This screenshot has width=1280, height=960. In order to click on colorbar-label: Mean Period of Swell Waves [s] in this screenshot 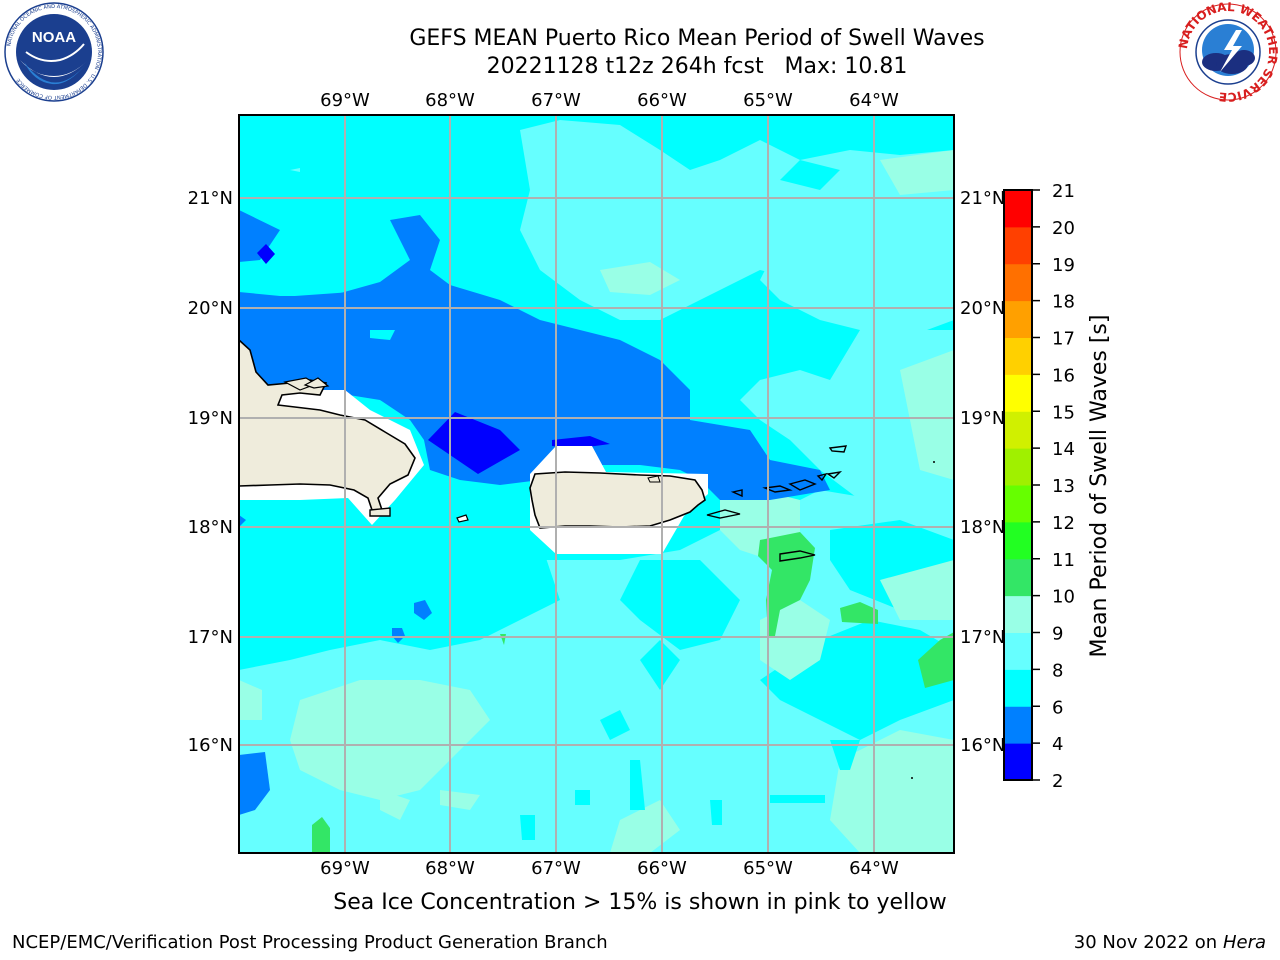, I will do `click(1099, 486)`.